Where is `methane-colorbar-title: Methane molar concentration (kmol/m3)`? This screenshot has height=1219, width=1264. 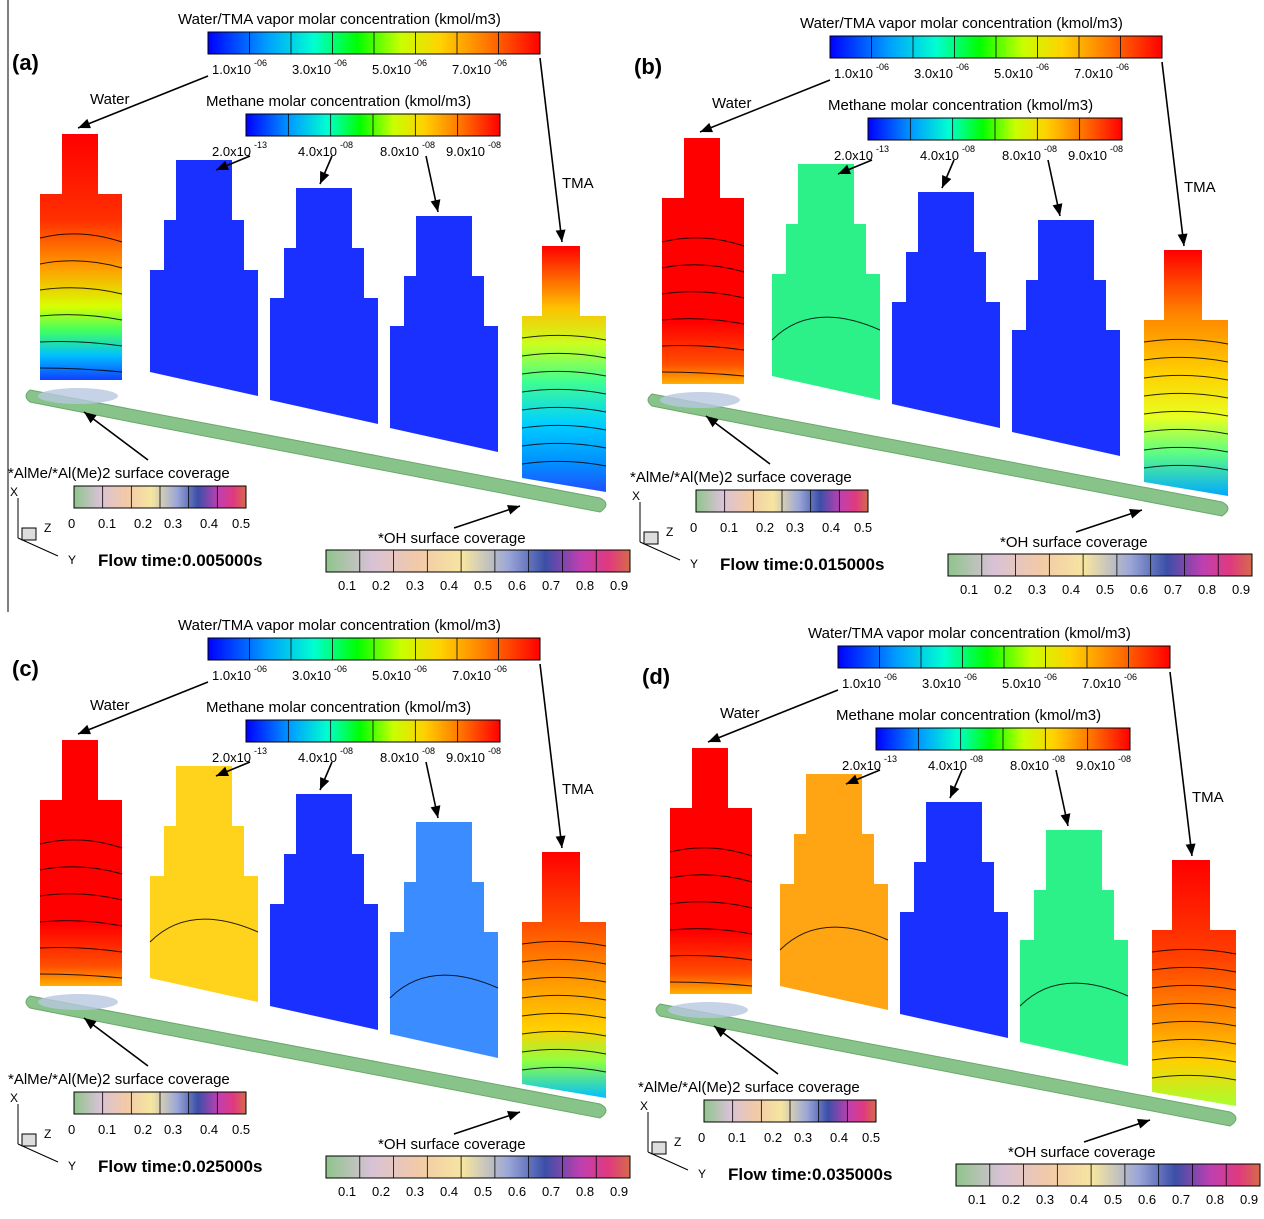
methane-colorbar-title: Methane molar concentration (kmol/m3) is located at coordinates (960, 105).